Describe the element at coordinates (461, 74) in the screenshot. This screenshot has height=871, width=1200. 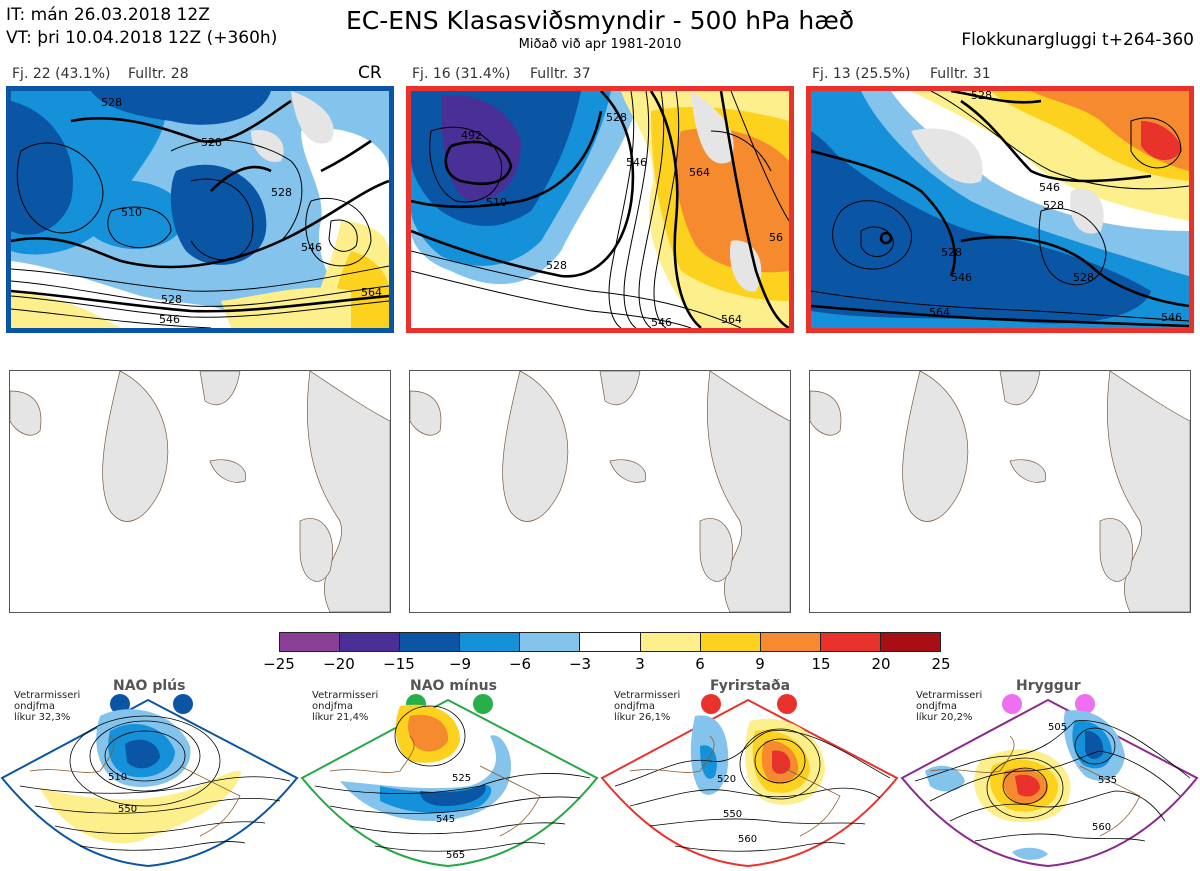
I see `cluster-2-label: Fj. 16 (31.4%)` at that location.